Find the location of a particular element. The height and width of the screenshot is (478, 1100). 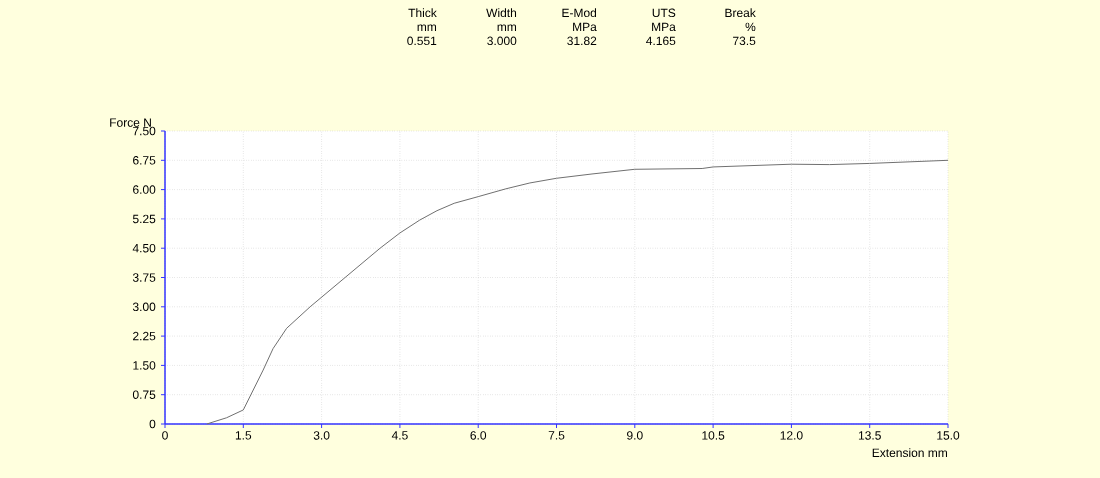

text: Width is located at coordinates (501, 13).